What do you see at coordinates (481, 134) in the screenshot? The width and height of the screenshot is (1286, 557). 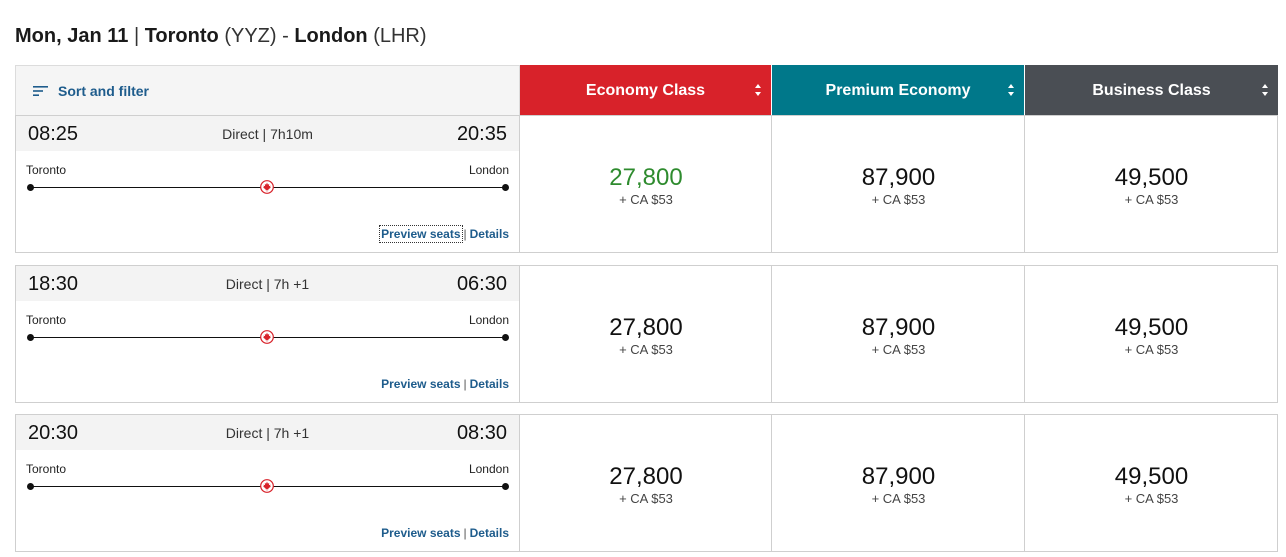 I see `arrival-time: 20:35` at bounding box center [481, 134].